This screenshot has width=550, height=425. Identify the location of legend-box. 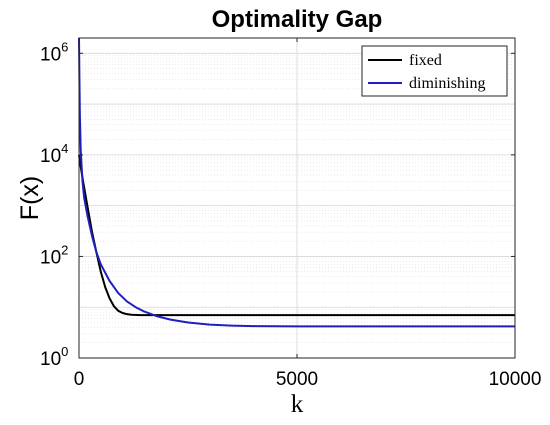
(434, 71).